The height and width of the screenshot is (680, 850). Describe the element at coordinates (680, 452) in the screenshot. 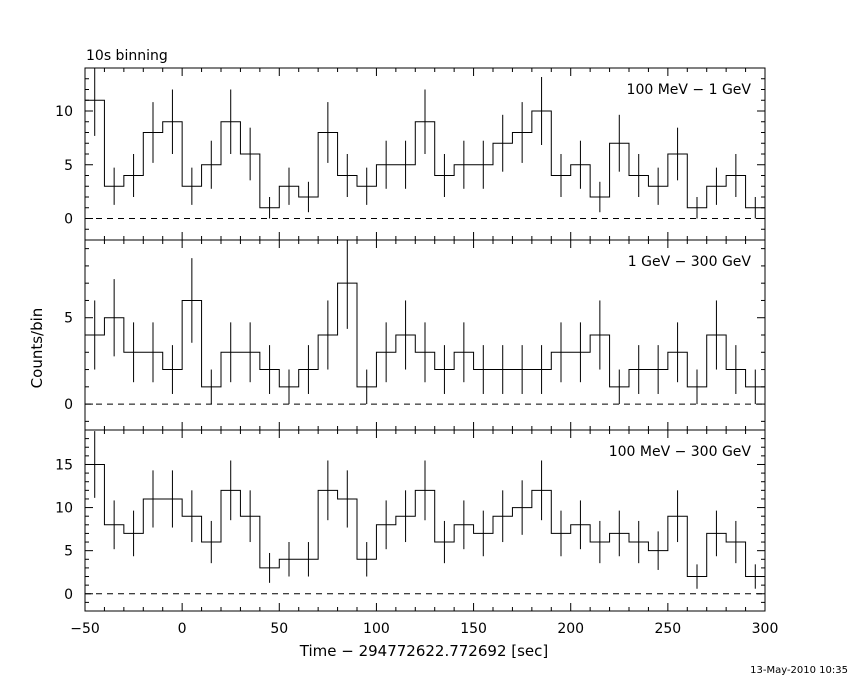

I see `energy-range-label: 100 MeV − 300 GeV` at that location.